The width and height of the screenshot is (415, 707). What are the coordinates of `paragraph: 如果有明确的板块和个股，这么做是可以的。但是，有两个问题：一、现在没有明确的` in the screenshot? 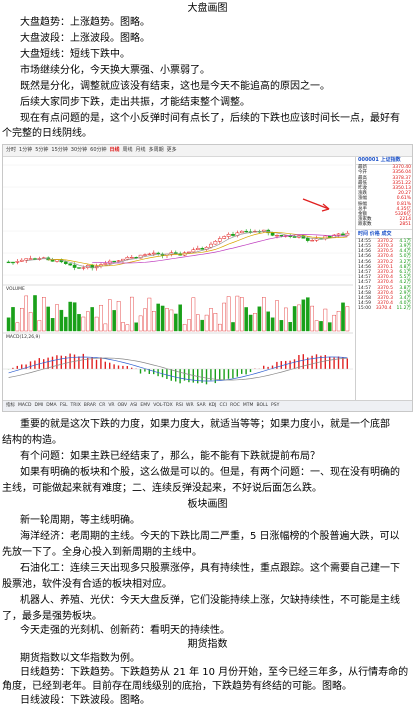 It's located at (210, 472).